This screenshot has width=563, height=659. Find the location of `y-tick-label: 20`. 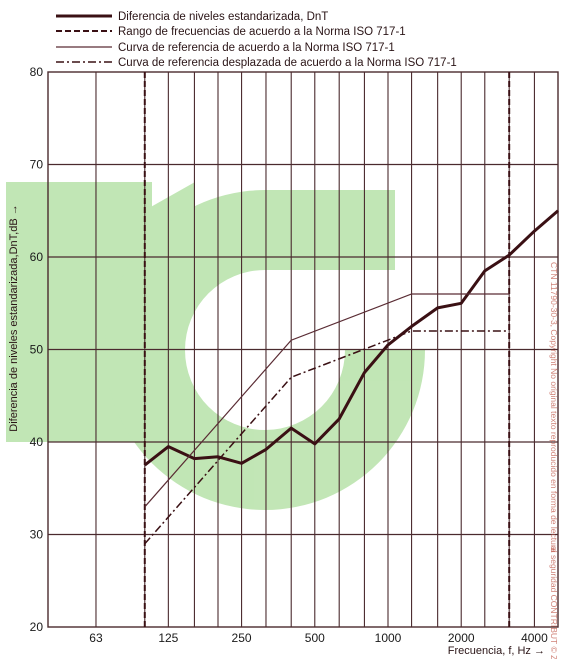

y-tick-label: 20 is located at coordinates (37, 627).